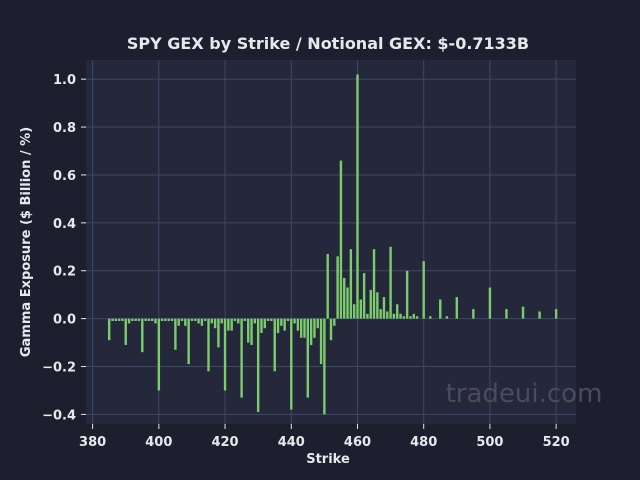  I want to click on y-tick-label: 0.8, so click(64, 128).